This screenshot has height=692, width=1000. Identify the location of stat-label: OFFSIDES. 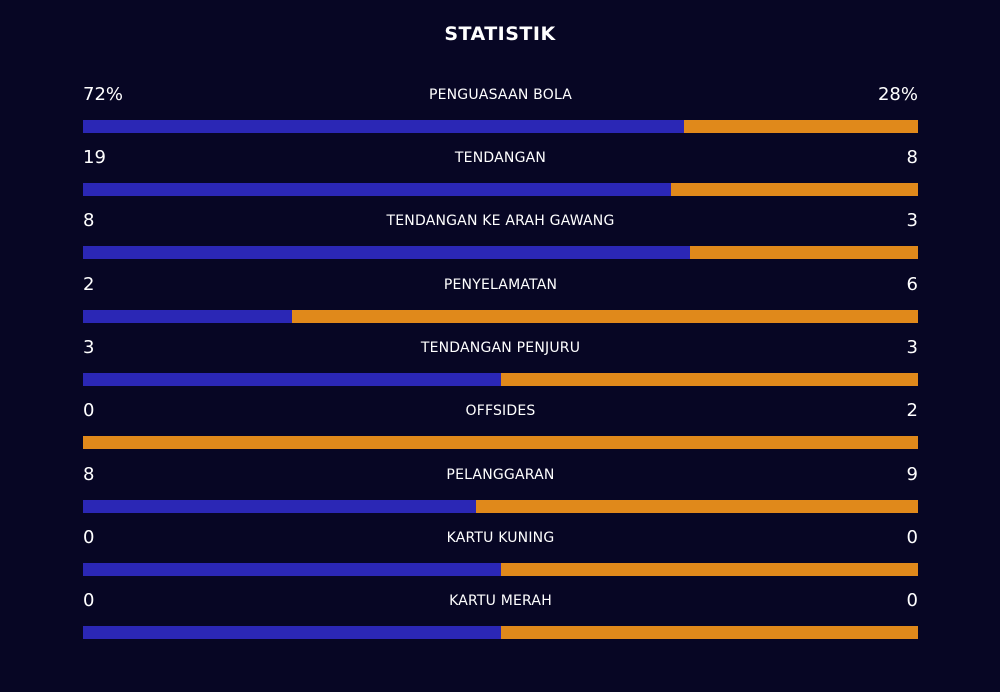
(500, 411).